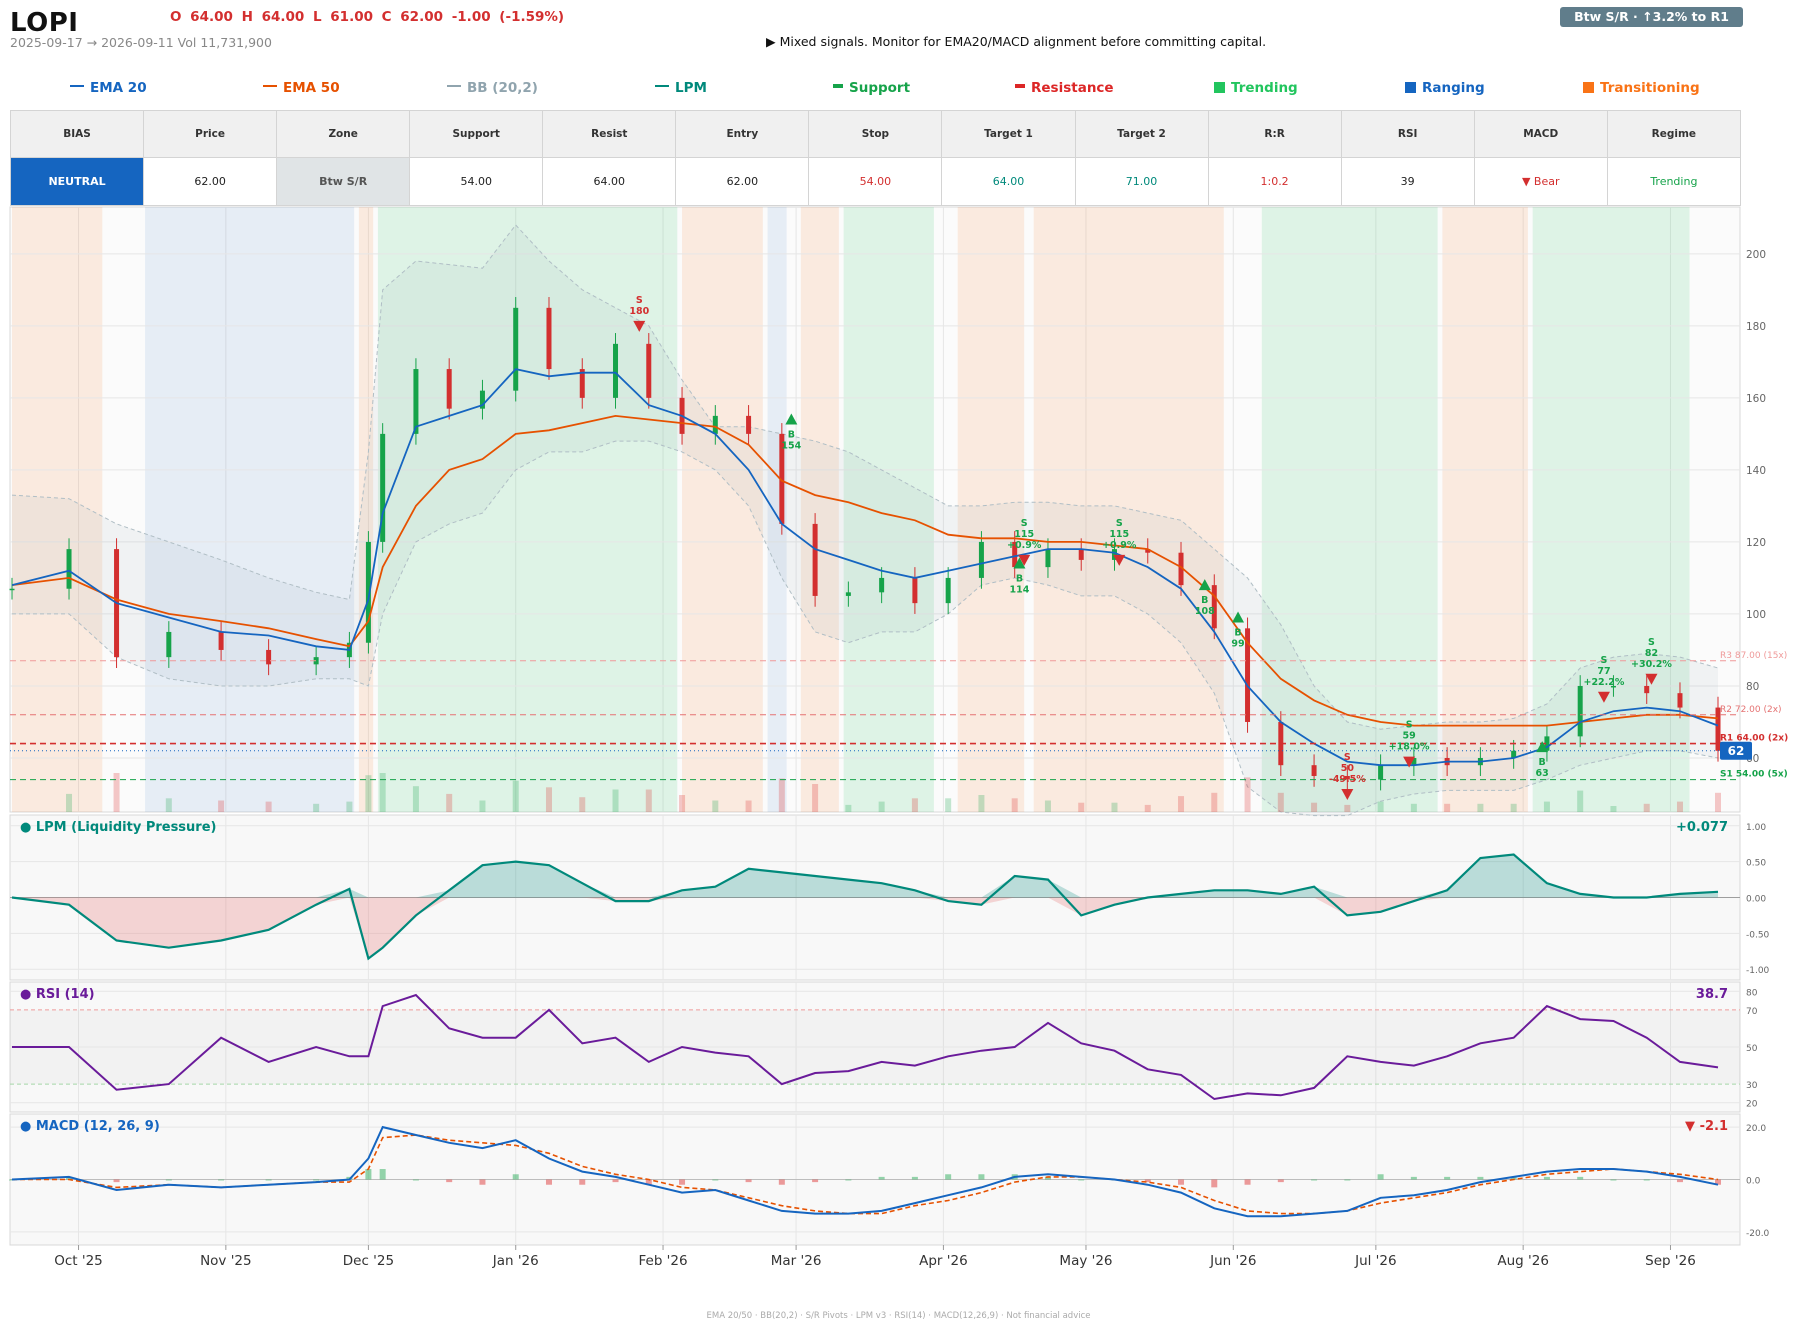 This screenshot has height=1330, width=1797. What do you see at coordinates (865, 876) in the screenshot?
I see `lpm-positive-area` at bounding box center [865, 876].